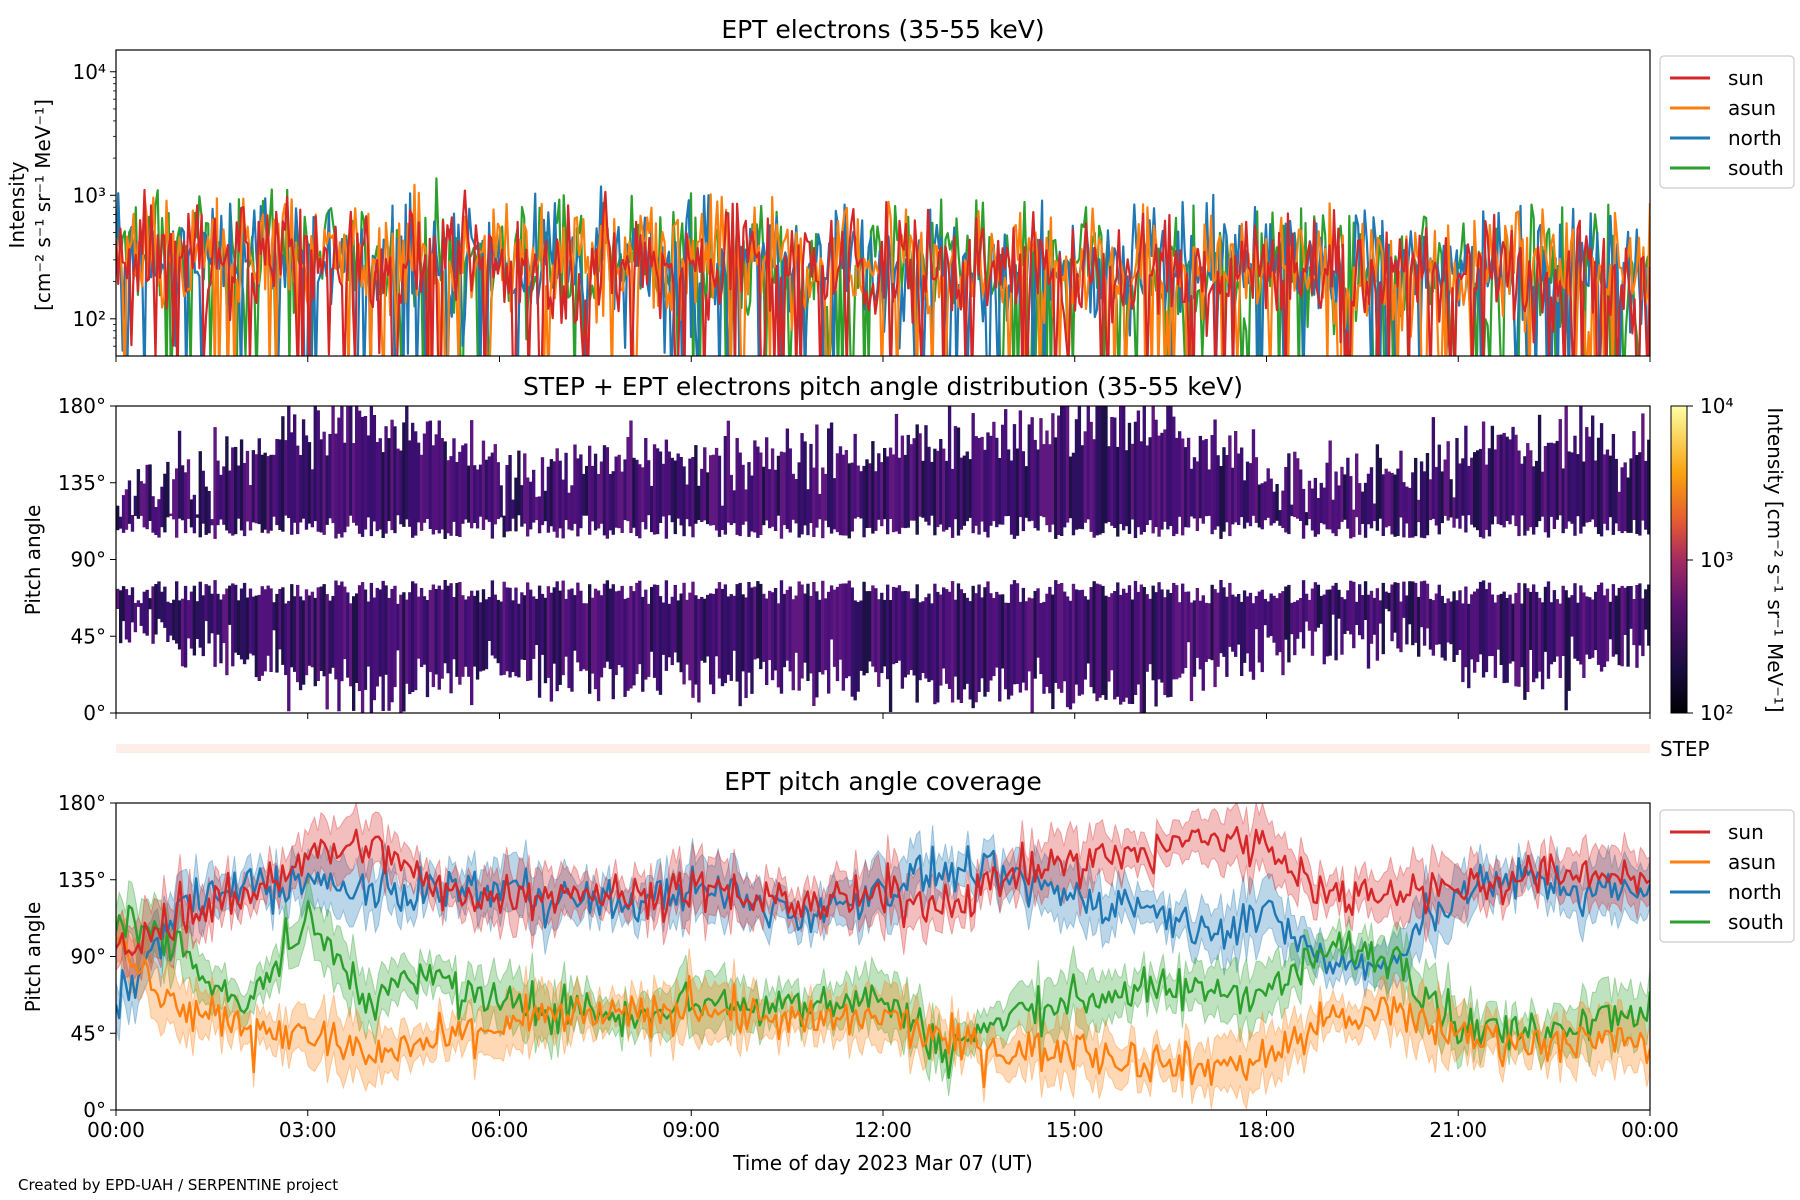 This screenshot has width=1800, height=1200. I want to click on y-tick-label: 135°, so click(82, 880).